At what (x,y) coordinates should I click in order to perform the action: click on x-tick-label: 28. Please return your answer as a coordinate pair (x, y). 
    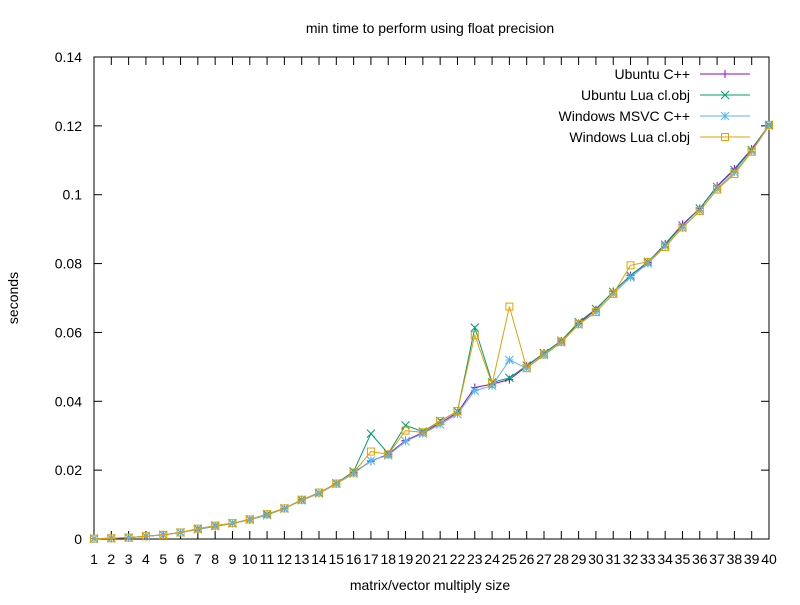
    Looking at the image, I should click on (562, 559).